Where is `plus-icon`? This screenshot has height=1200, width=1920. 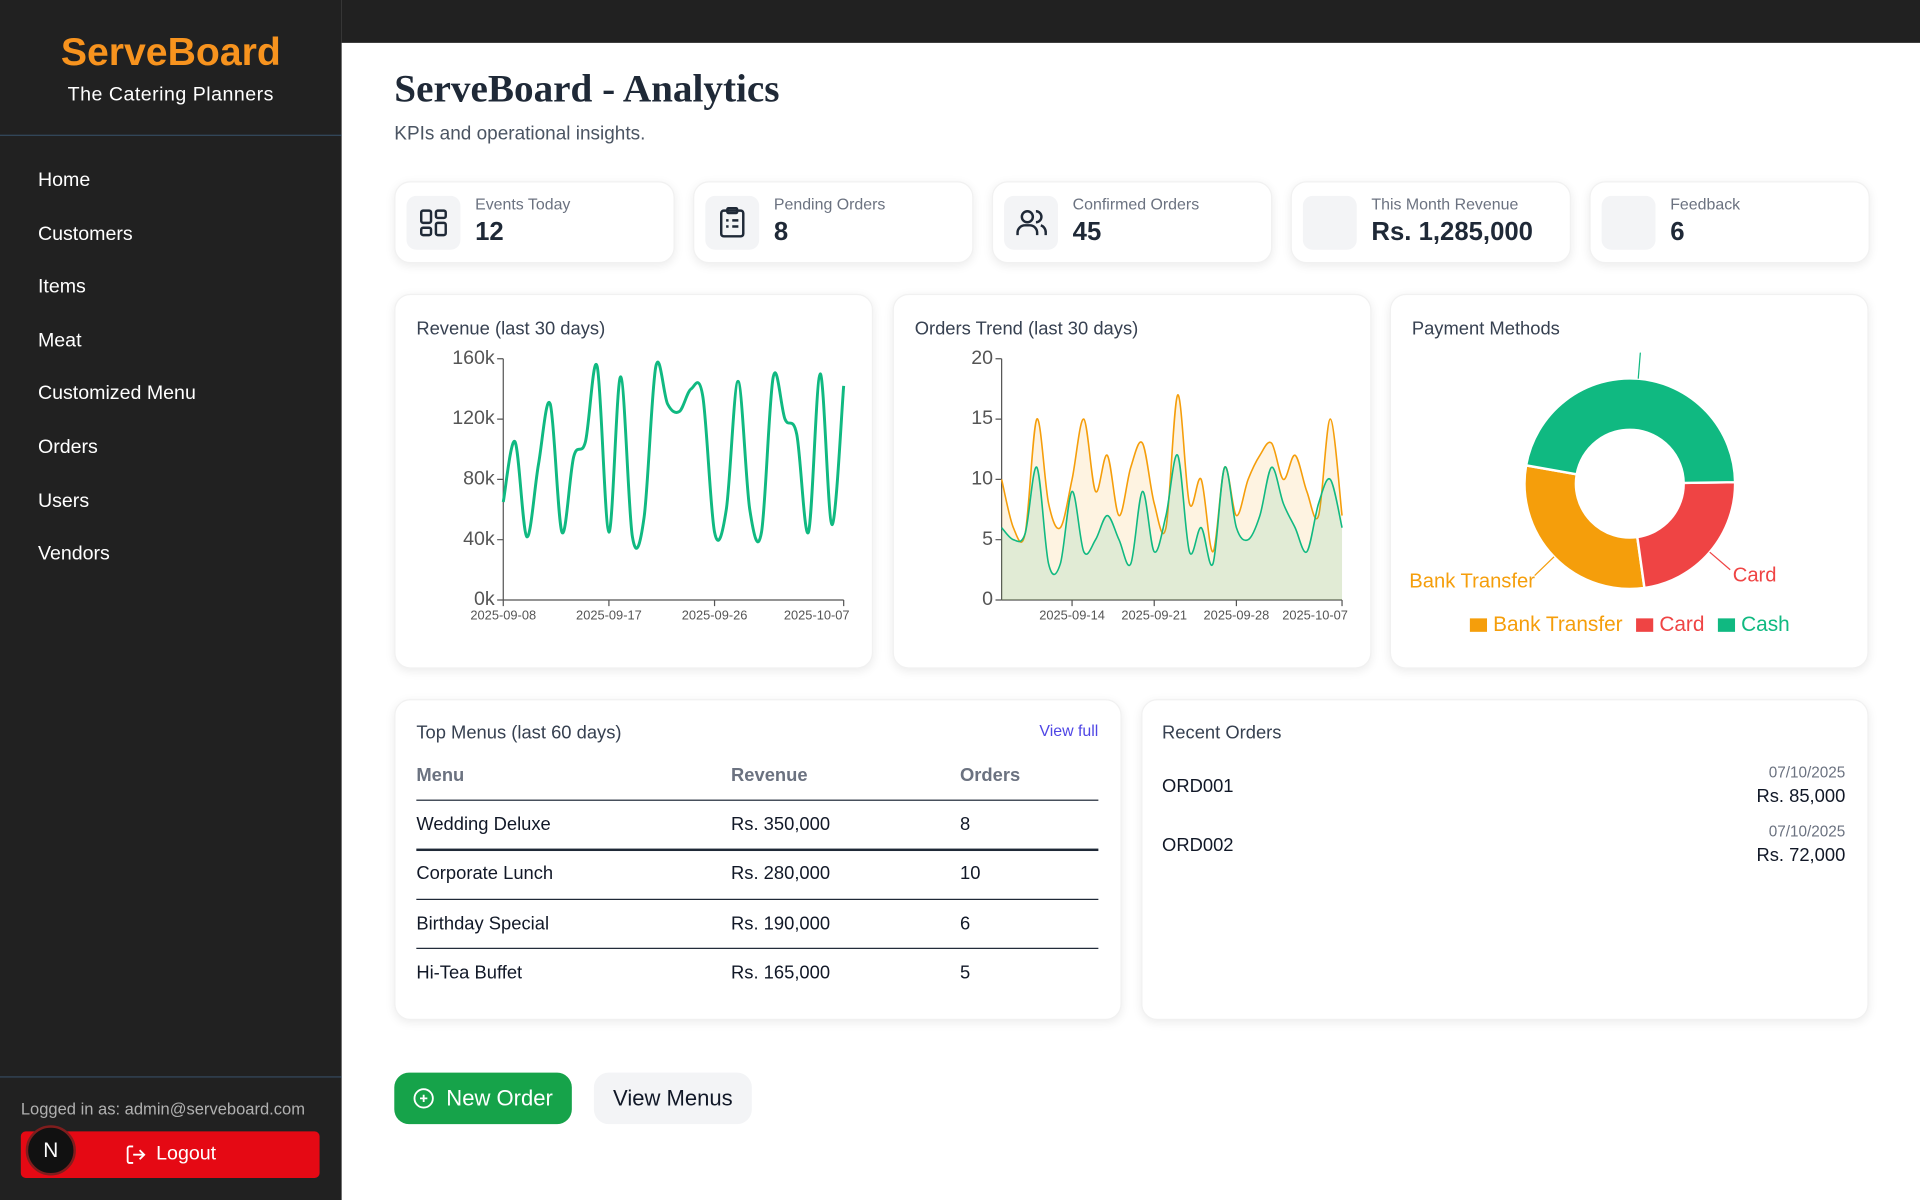 plus-icon is located at coordinates (424, 1098).